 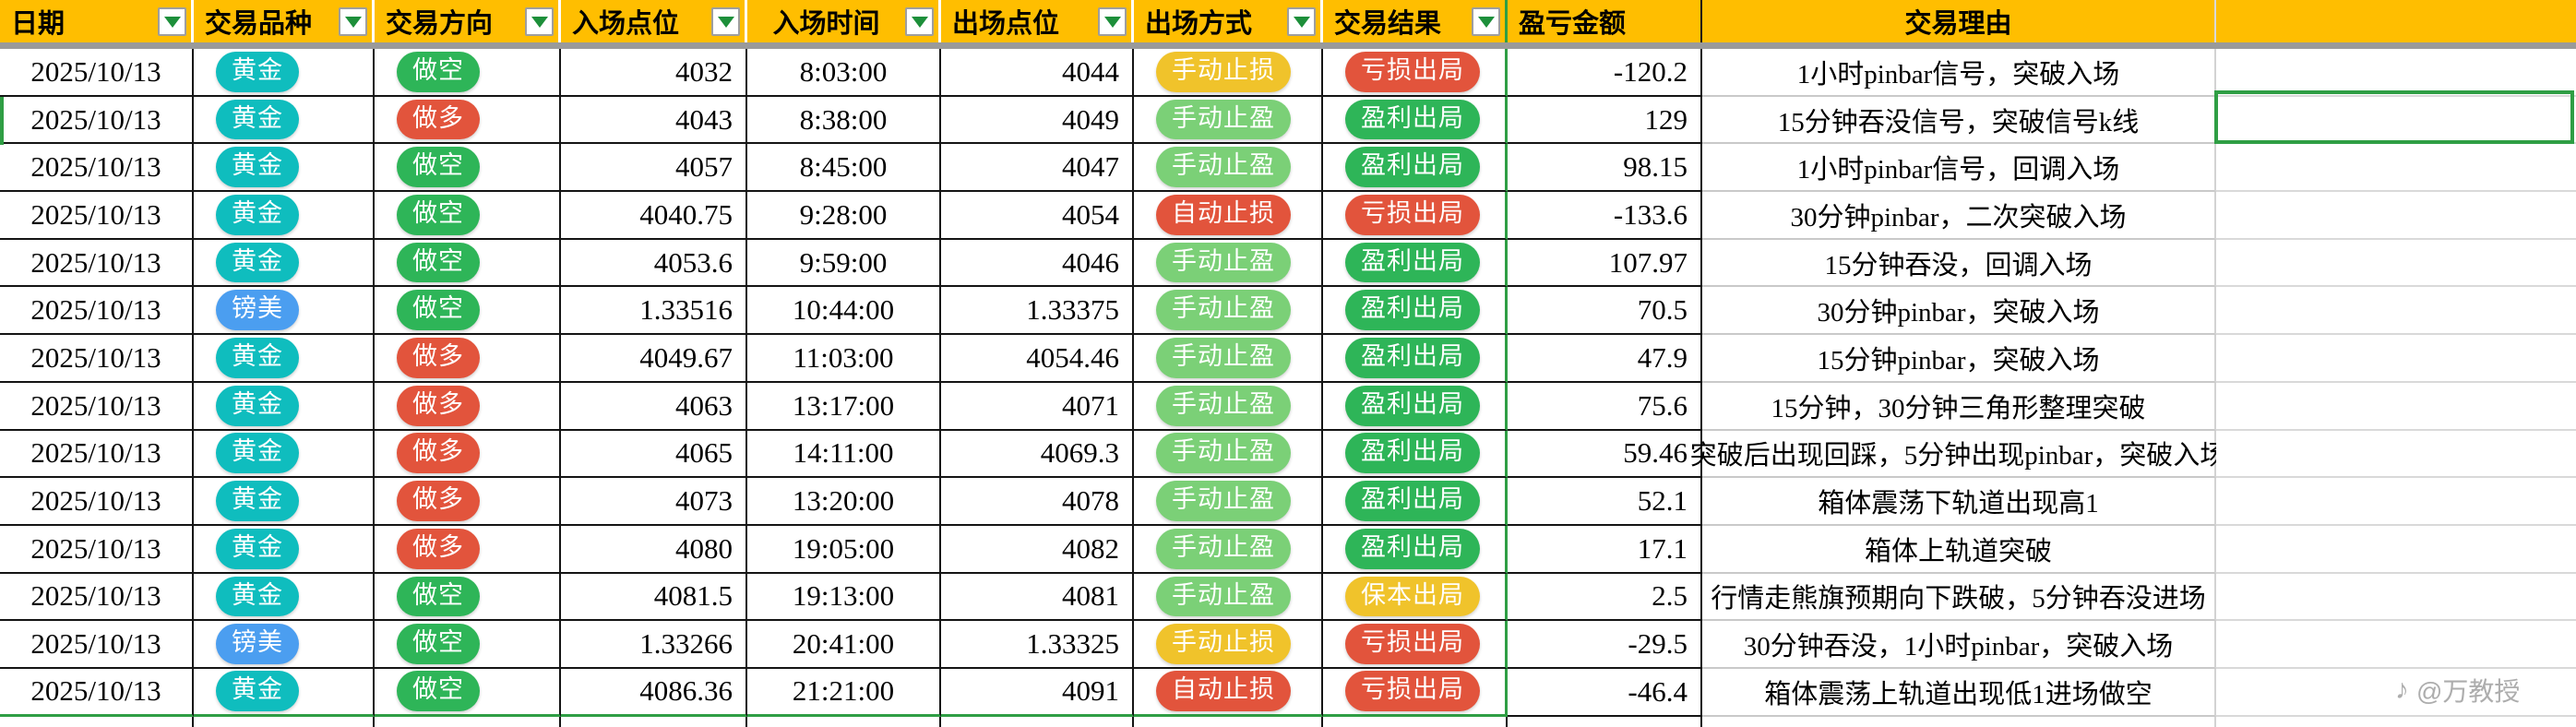 I want to click on cell-exit_method: 手动止损, so click(x=1229, y=73).